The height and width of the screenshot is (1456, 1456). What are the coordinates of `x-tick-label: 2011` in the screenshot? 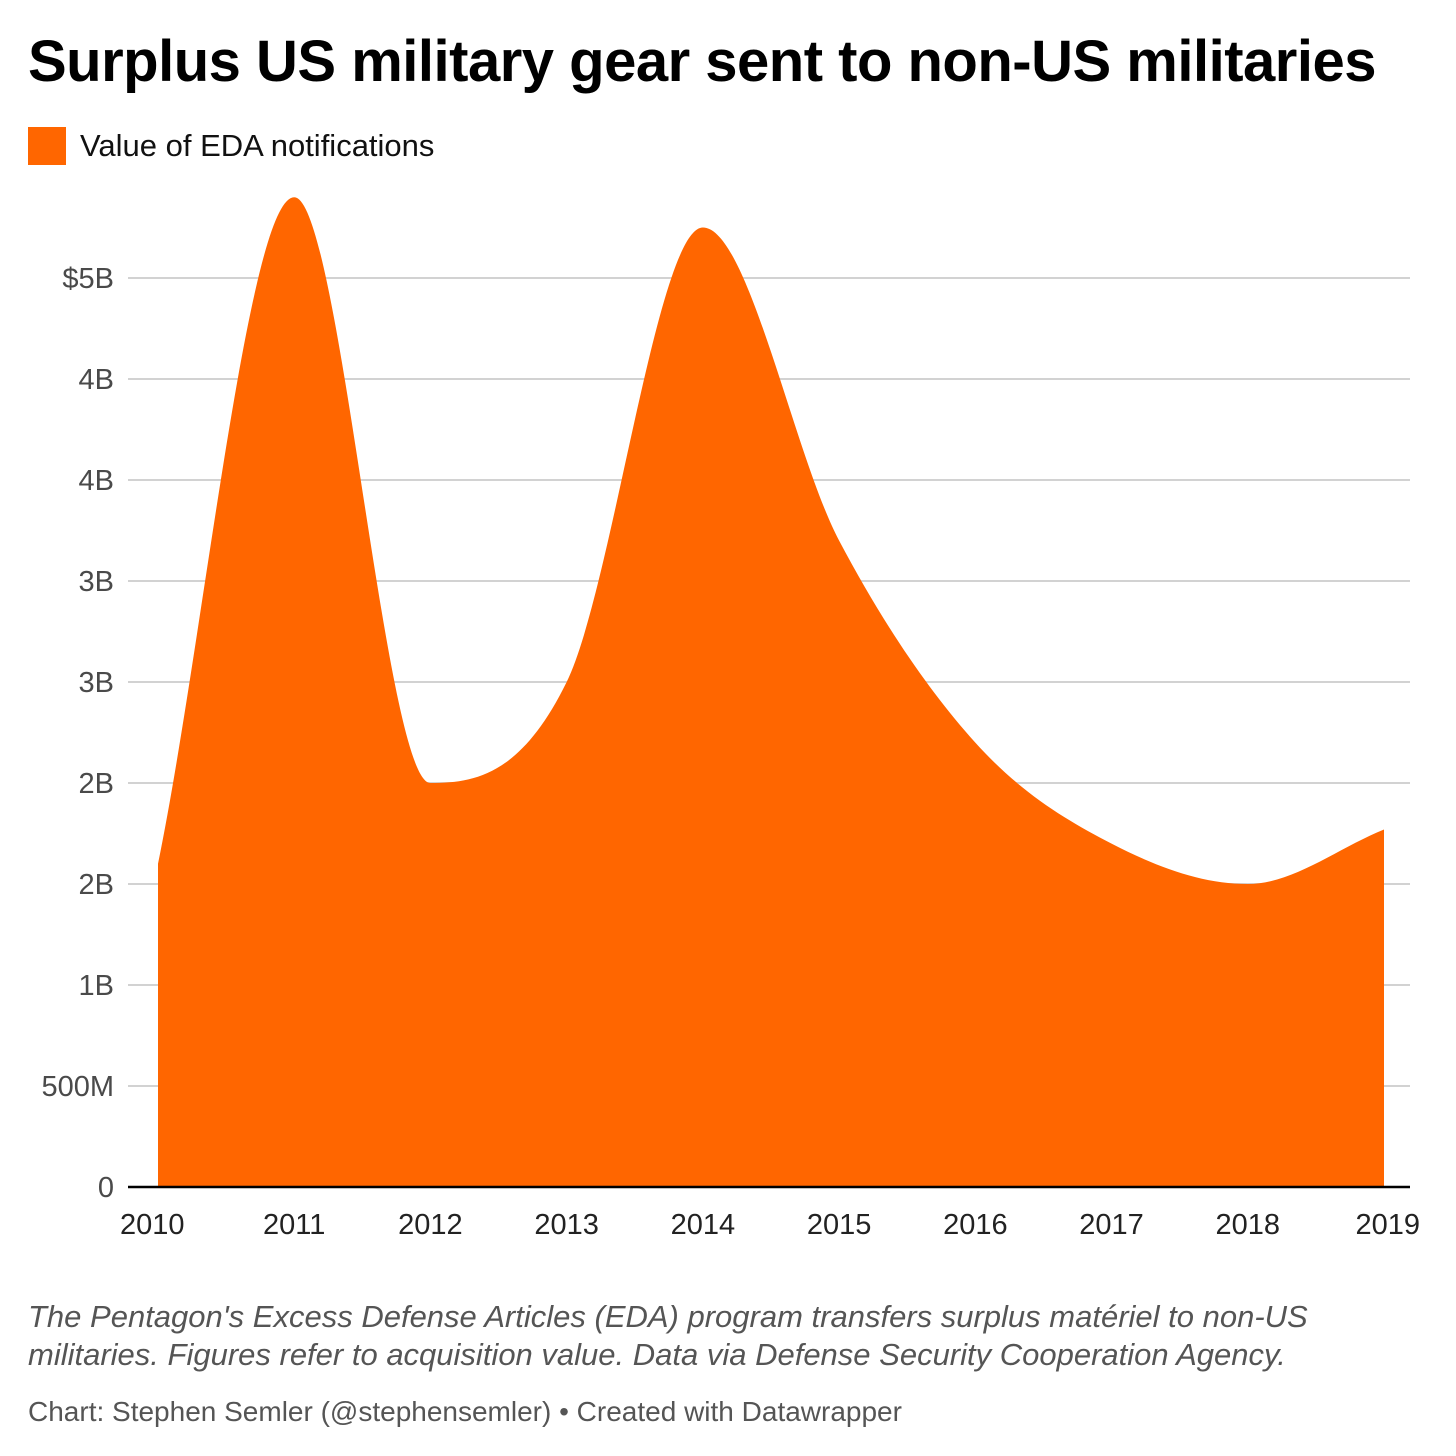 It's located at (294, 1225).